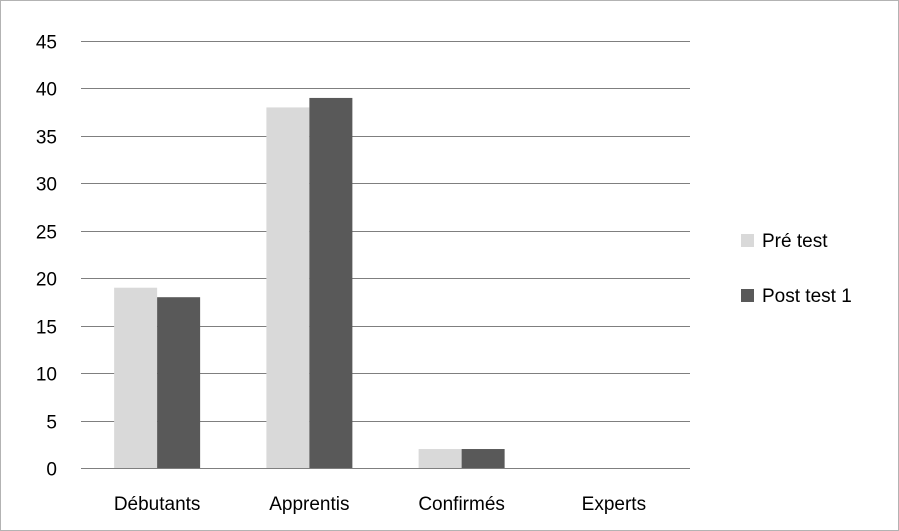 This screenshot has height=531, width=899. I want to click on legend: Pré test Post test 1, so click(796, 269).